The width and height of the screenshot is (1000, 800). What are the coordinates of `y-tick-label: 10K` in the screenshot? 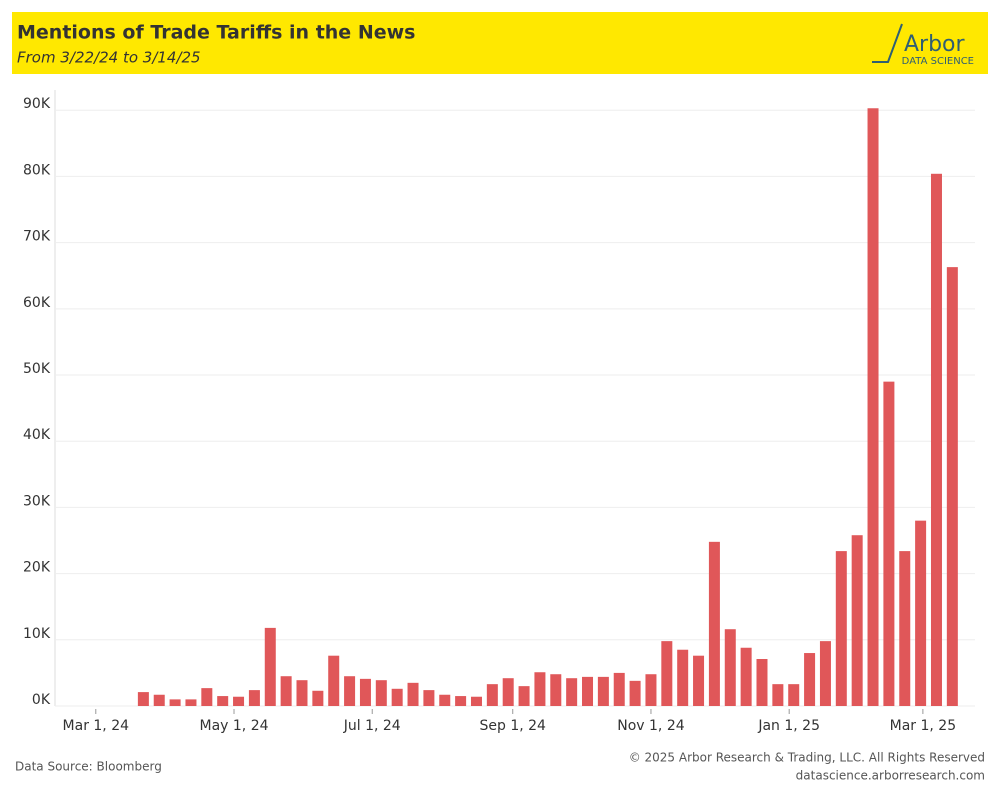 It's located at (37, 634).